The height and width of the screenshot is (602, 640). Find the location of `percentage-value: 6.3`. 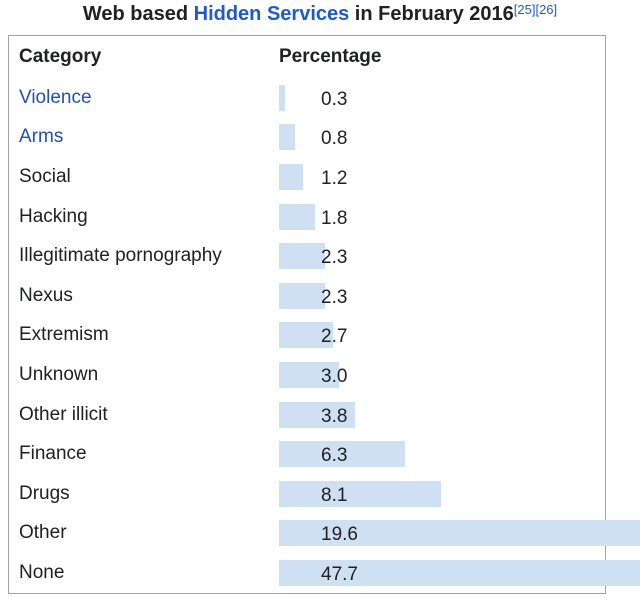

percentage-value: 6.3 is located at coordinates (334, 456).